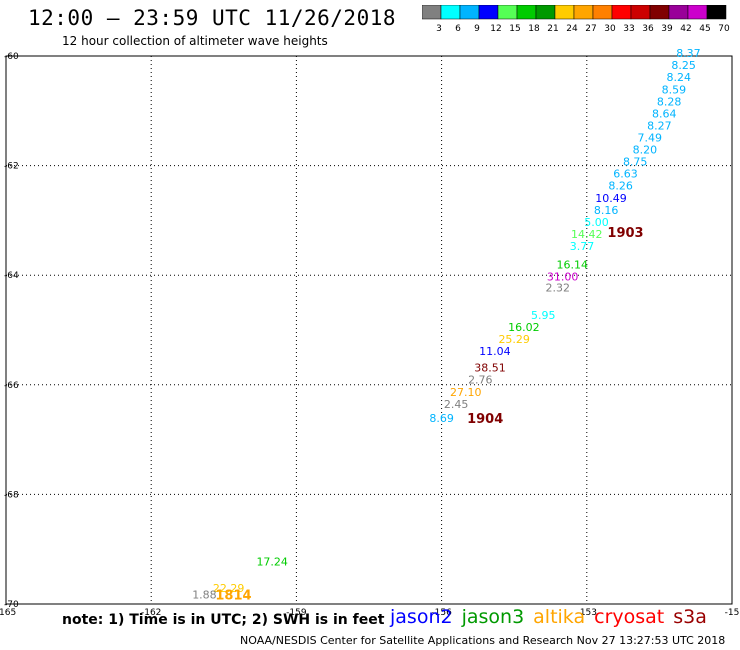 This screenshot has width=740, height=650. I want to click on color-scale-label: 9, so click(477, 29).